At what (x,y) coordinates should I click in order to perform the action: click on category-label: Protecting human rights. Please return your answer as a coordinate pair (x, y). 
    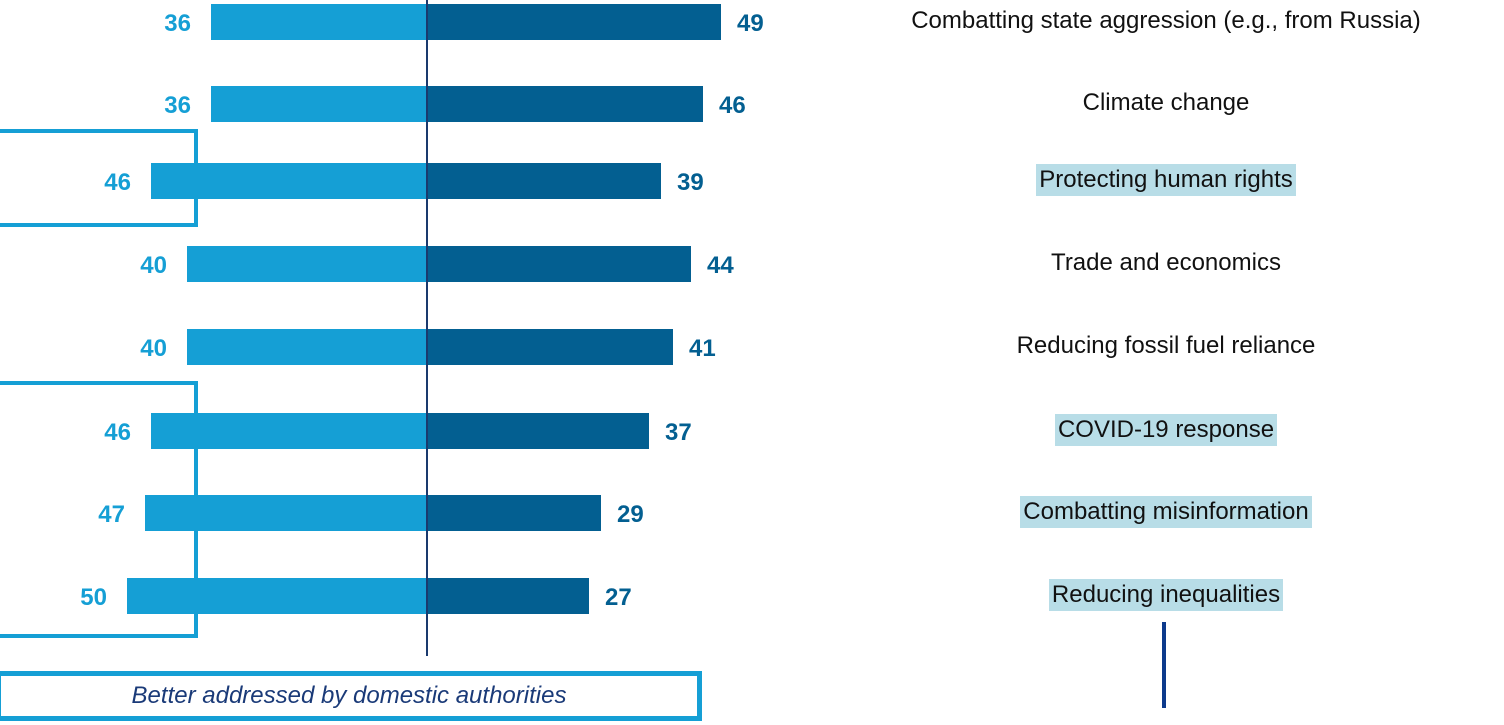
    Looking at the image, I should click on (1166, 180).